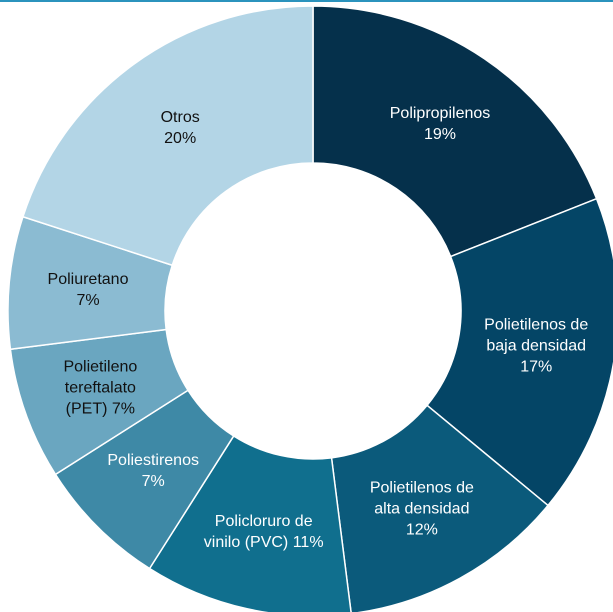 This screenshot has width=613, height=612. Describe the element at coordinates (421, 498) in the screenshot. I see `category-label: Polietilenos de alta densidad` at that location.